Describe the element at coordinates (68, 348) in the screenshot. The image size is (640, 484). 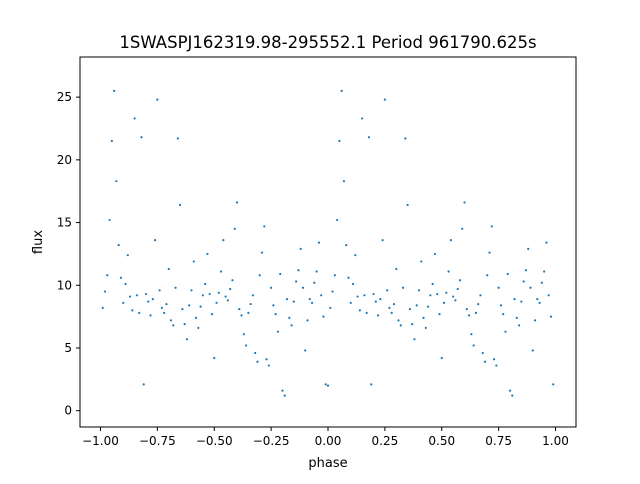
I see `y-tick-label: 5` at that location.